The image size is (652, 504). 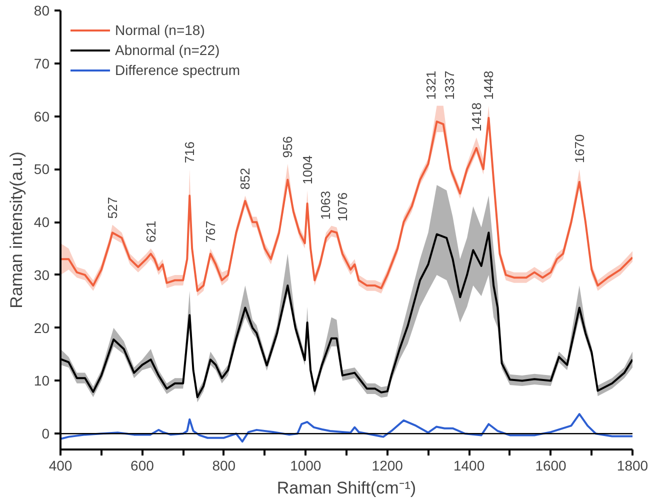 I want to click on annotation: 1418, so click(x=476, y=117).